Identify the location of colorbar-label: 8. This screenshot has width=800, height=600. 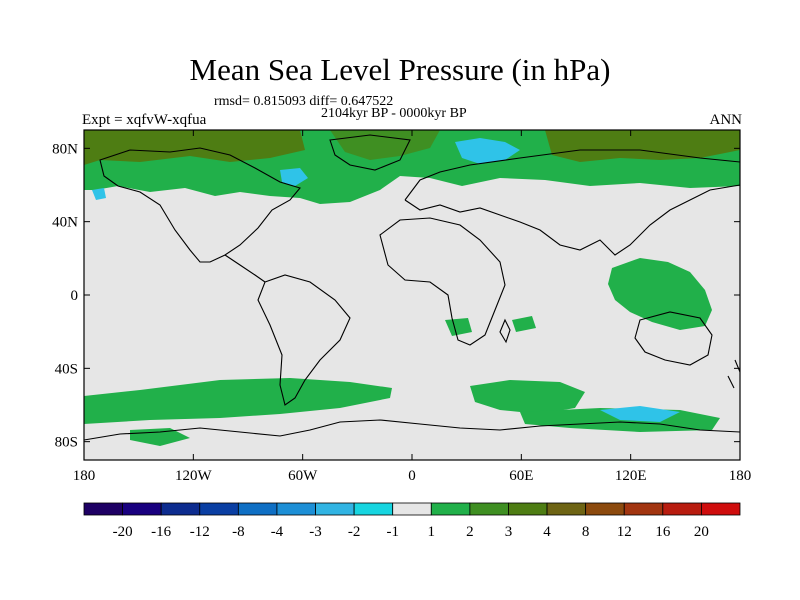
(586, 532).